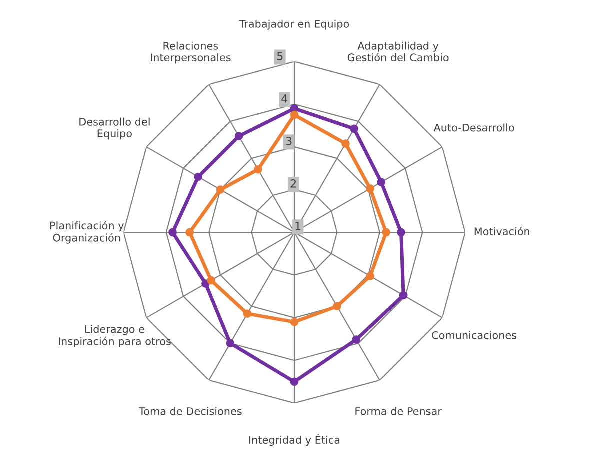 The image size is (589, 465). I want to click on spoke-label: Trabajador en Equipo, so click(294, 25).